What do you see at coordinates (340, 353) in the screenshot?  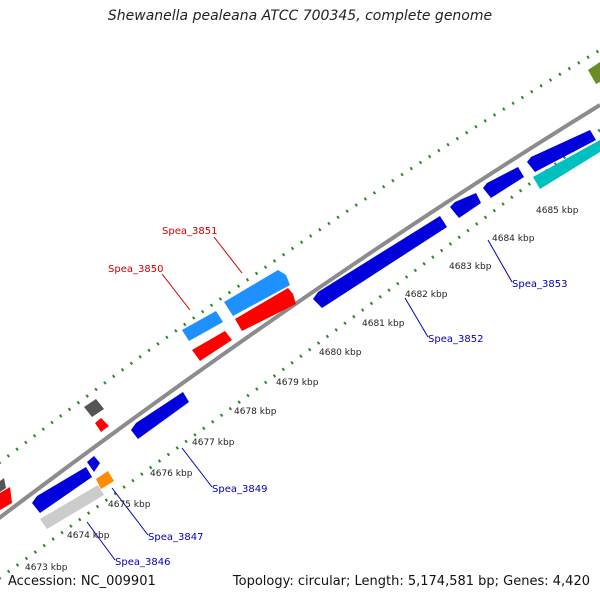 I see `position-tick-label: 4680 kbp` at bounding box center [340, 353].